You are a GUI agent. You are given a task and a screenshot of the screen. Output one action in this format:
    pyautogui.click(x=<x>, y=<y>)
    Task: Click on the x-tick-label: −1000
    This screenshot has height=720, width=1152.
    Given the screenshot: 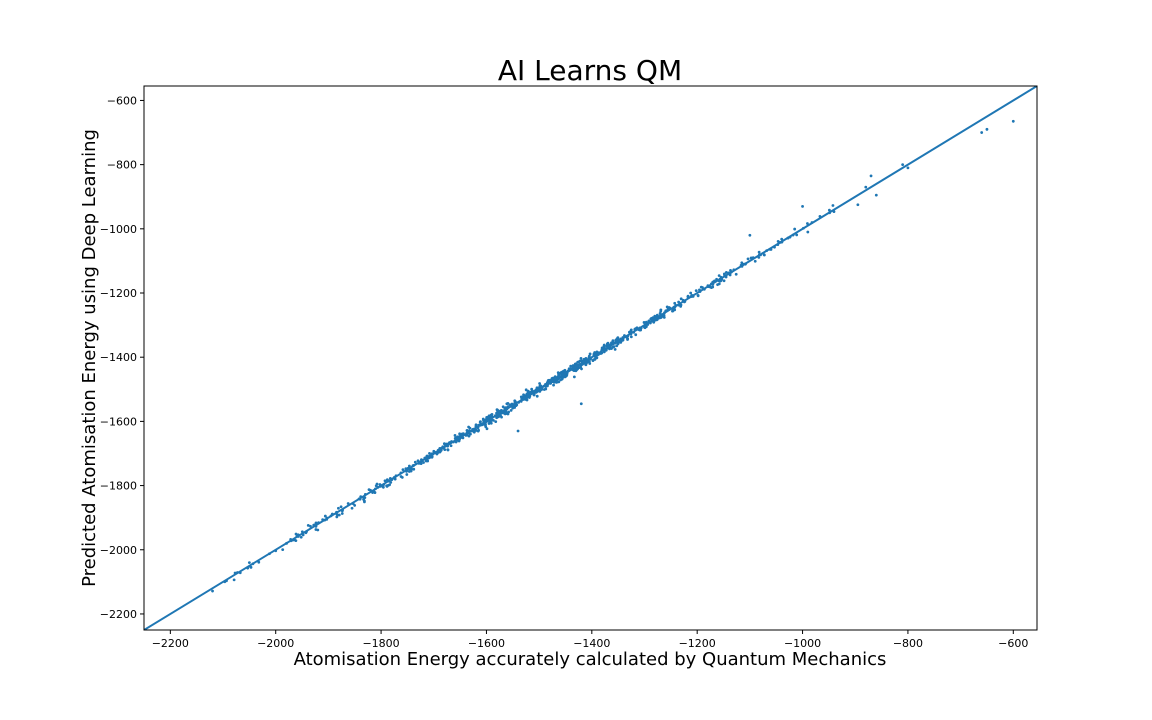 What is the action you would take?
    pyautogui.click(x=802, y=643)
    